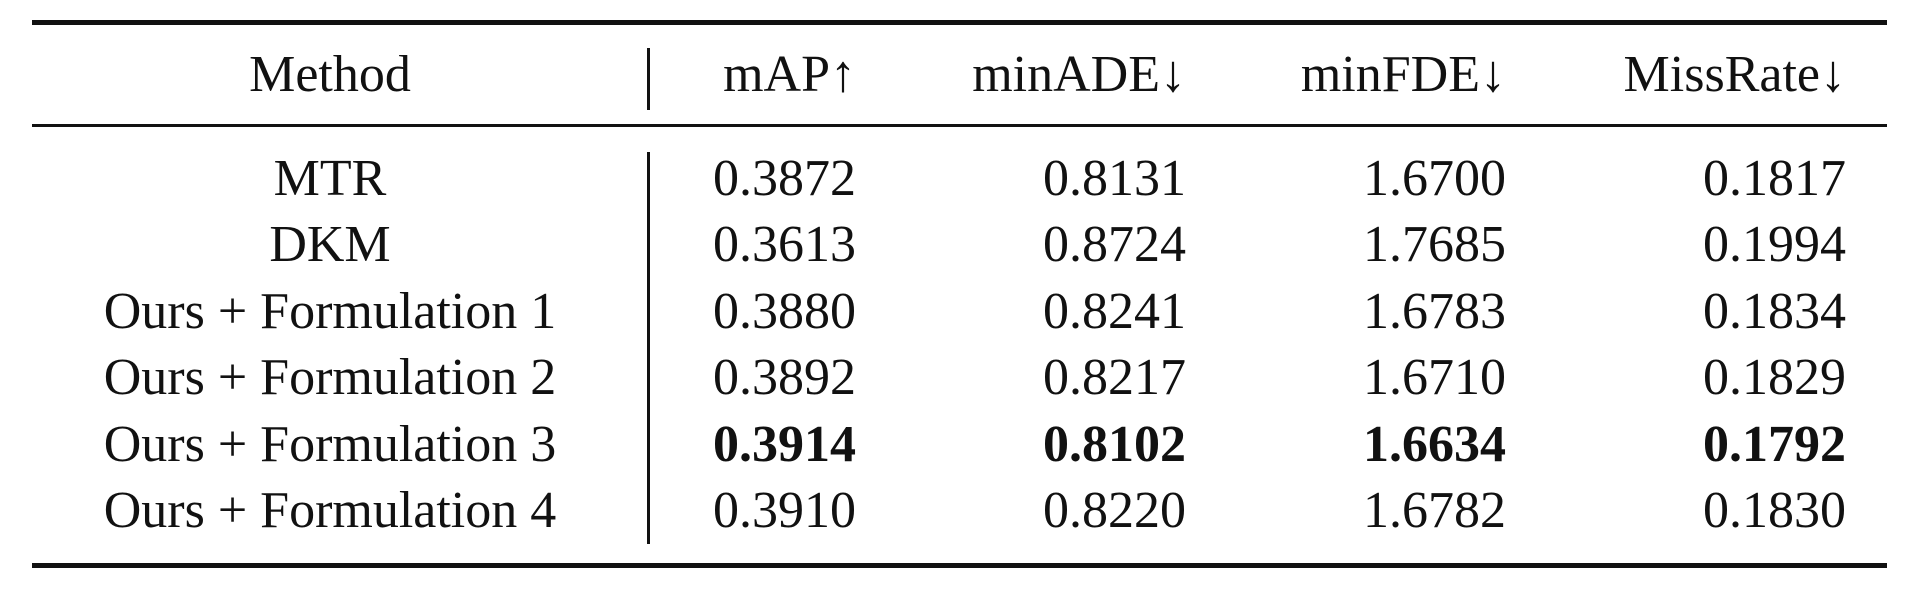 The image size is (1920, 598). I want to click on table-top-rule, so click(959, 22).